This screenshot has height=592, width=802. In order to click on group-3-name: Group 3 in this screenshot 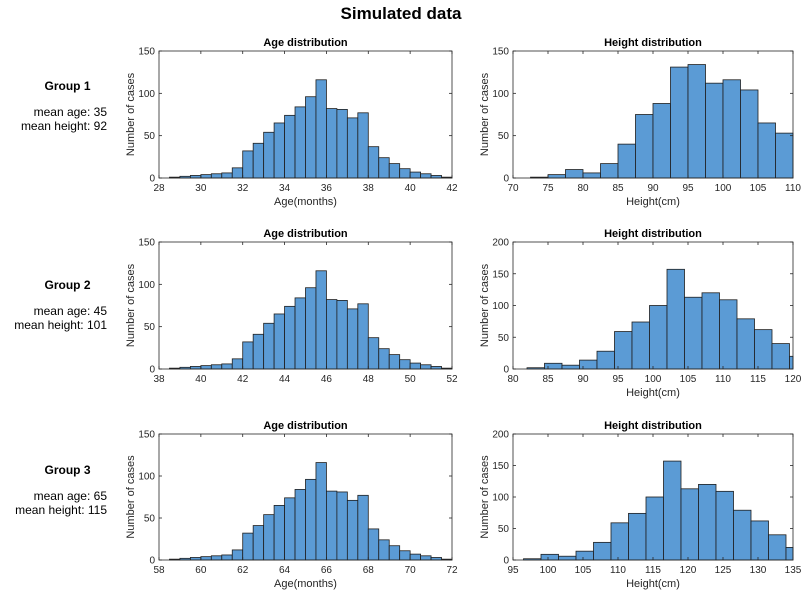, I will do `click(67, 470)`.